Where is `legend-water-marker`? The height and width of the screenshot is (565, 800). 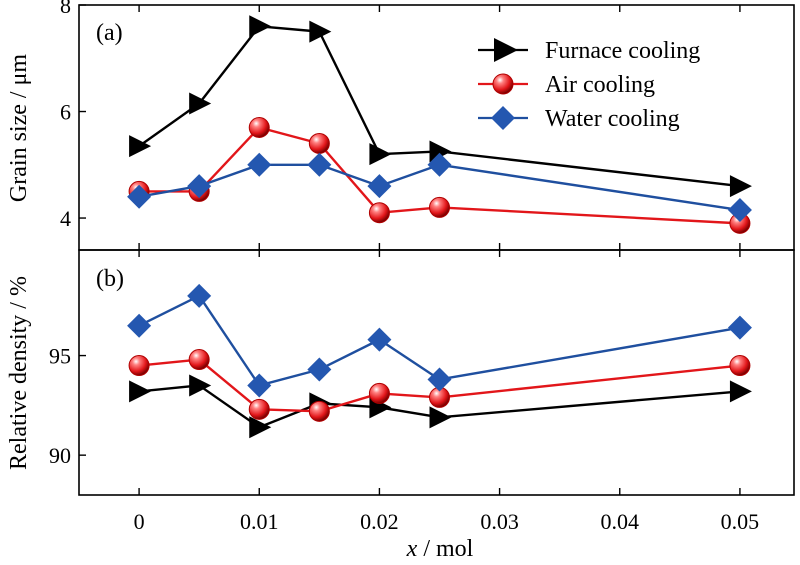 legend-water-marker is located at coordinates (503, 118).